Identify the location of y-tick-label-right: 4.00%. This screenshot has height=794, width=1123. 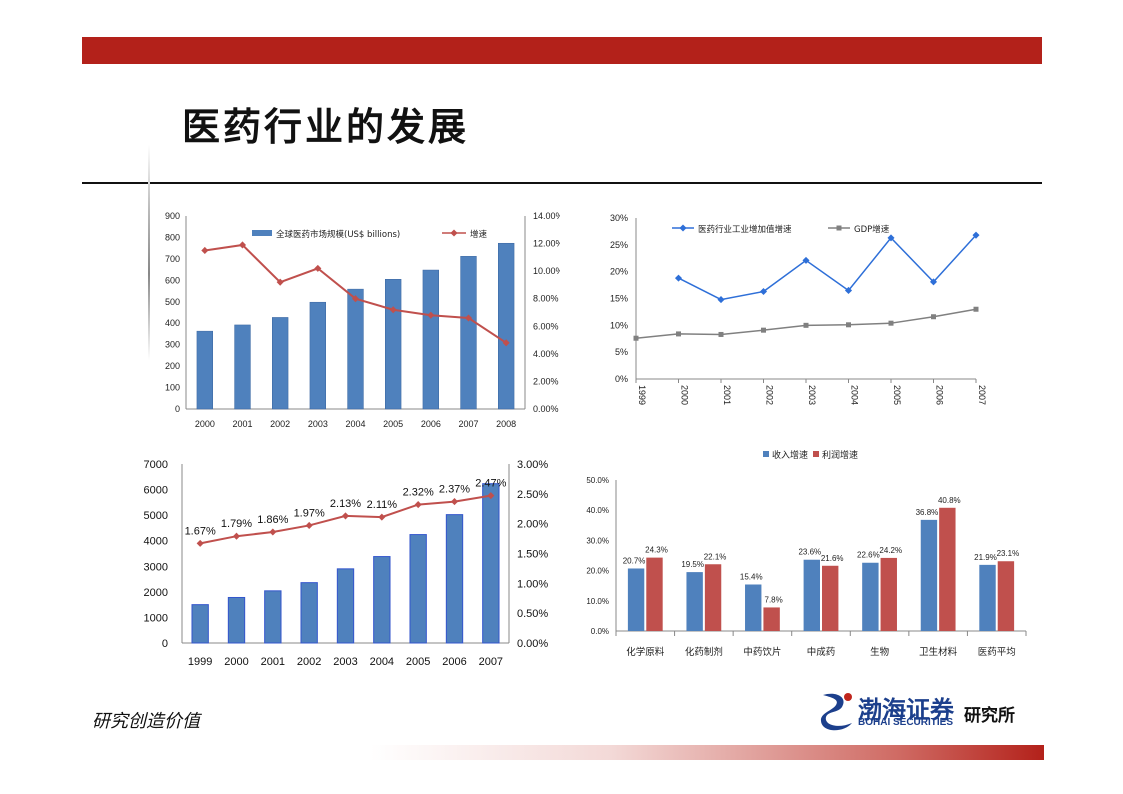
(546, 354).